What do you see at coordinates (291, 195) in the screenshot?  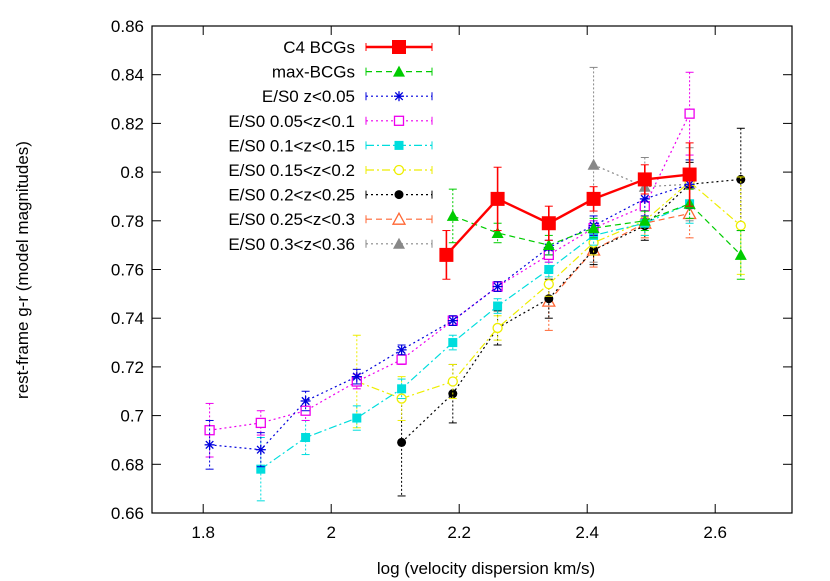 I see `legend-label: E/S0 0.2<z<0.25` at bounding box center [291, 195].